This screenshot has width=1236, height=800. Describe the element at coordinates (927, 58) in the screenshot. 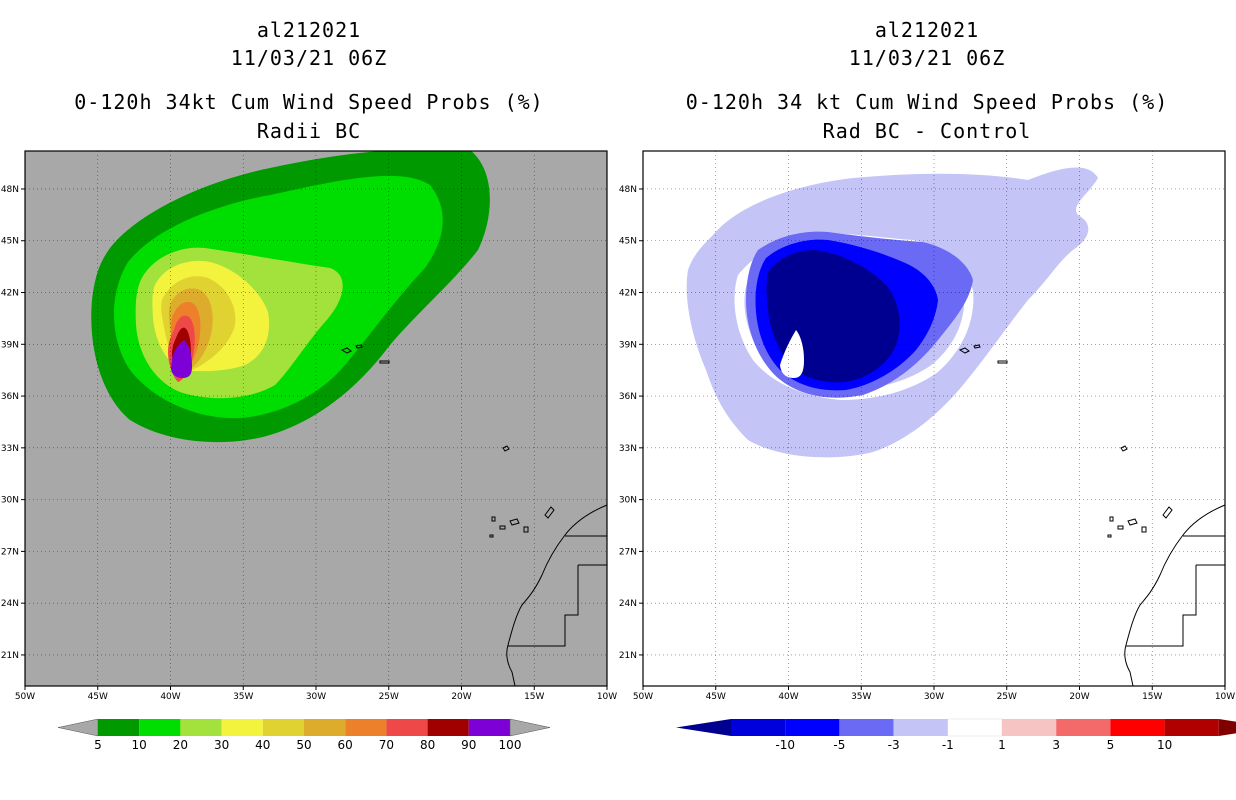

I see `right-datetime: 11/03/21 06Z` at that location.